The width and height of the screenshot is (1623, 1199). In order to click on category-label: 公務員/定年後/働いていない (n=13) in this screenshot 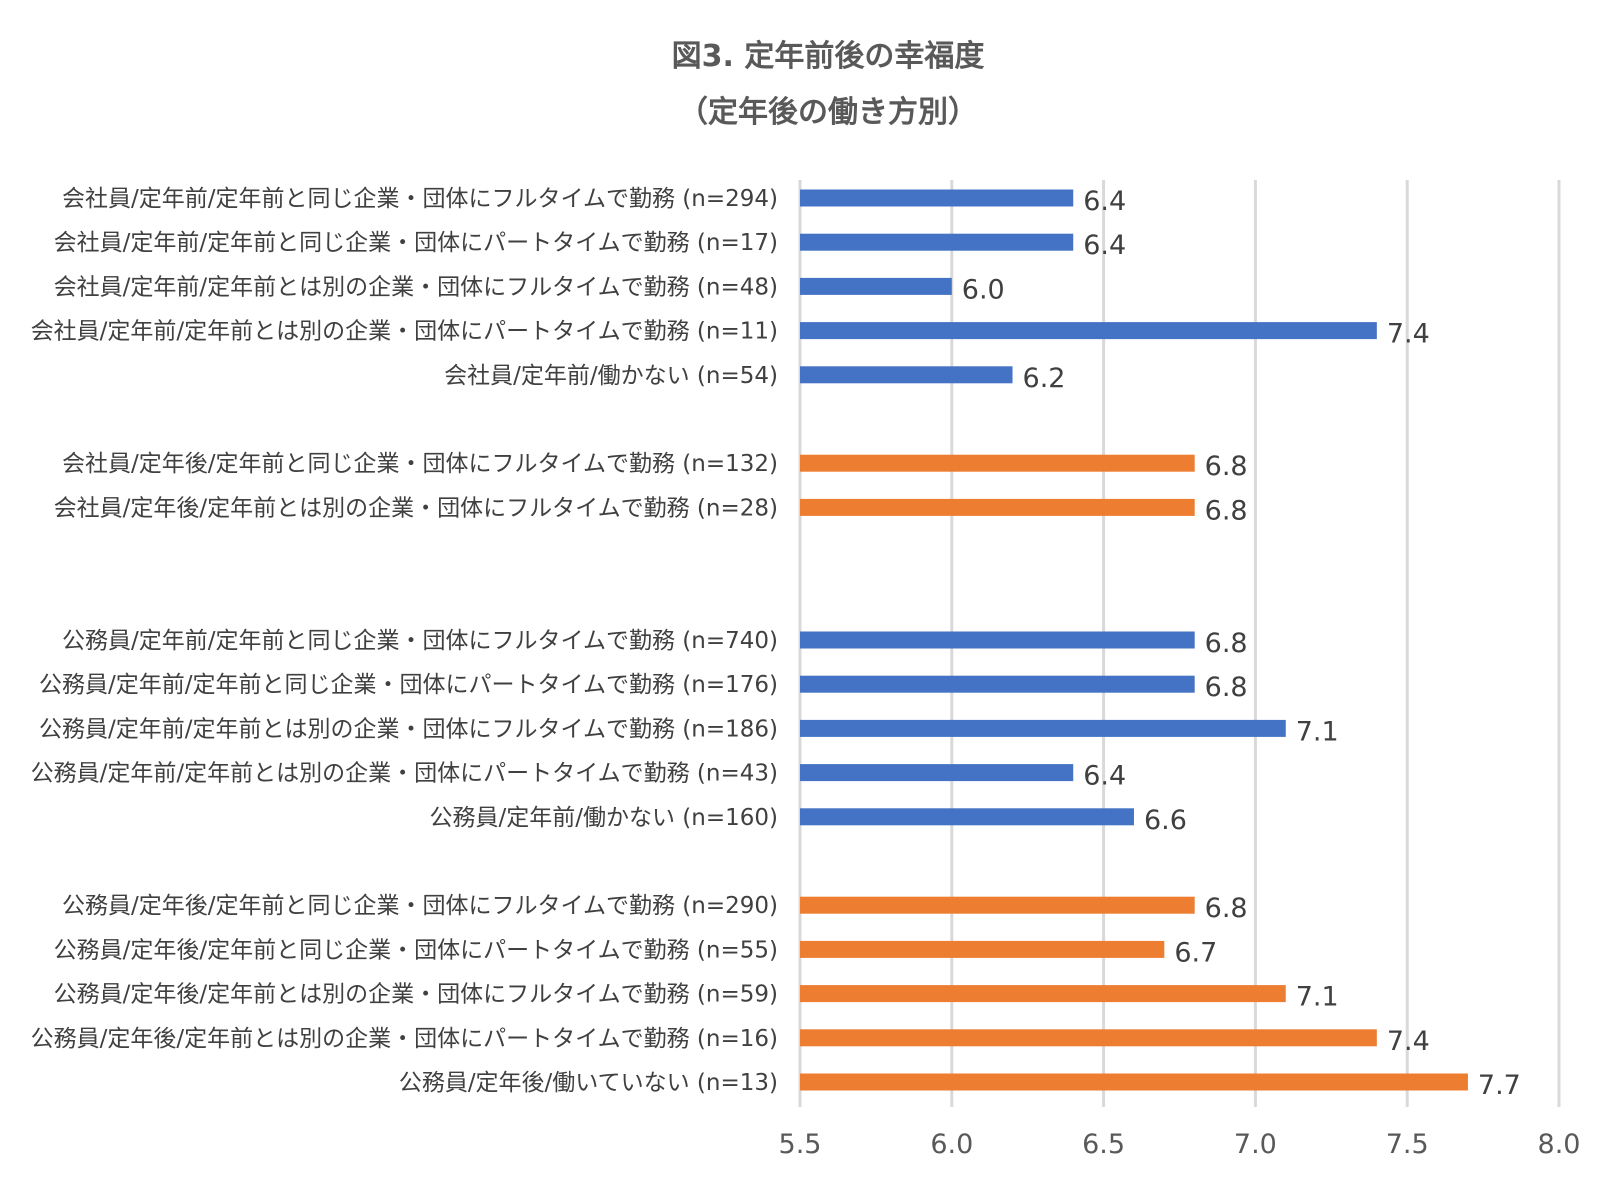, I will do `click(588, 1083)`.